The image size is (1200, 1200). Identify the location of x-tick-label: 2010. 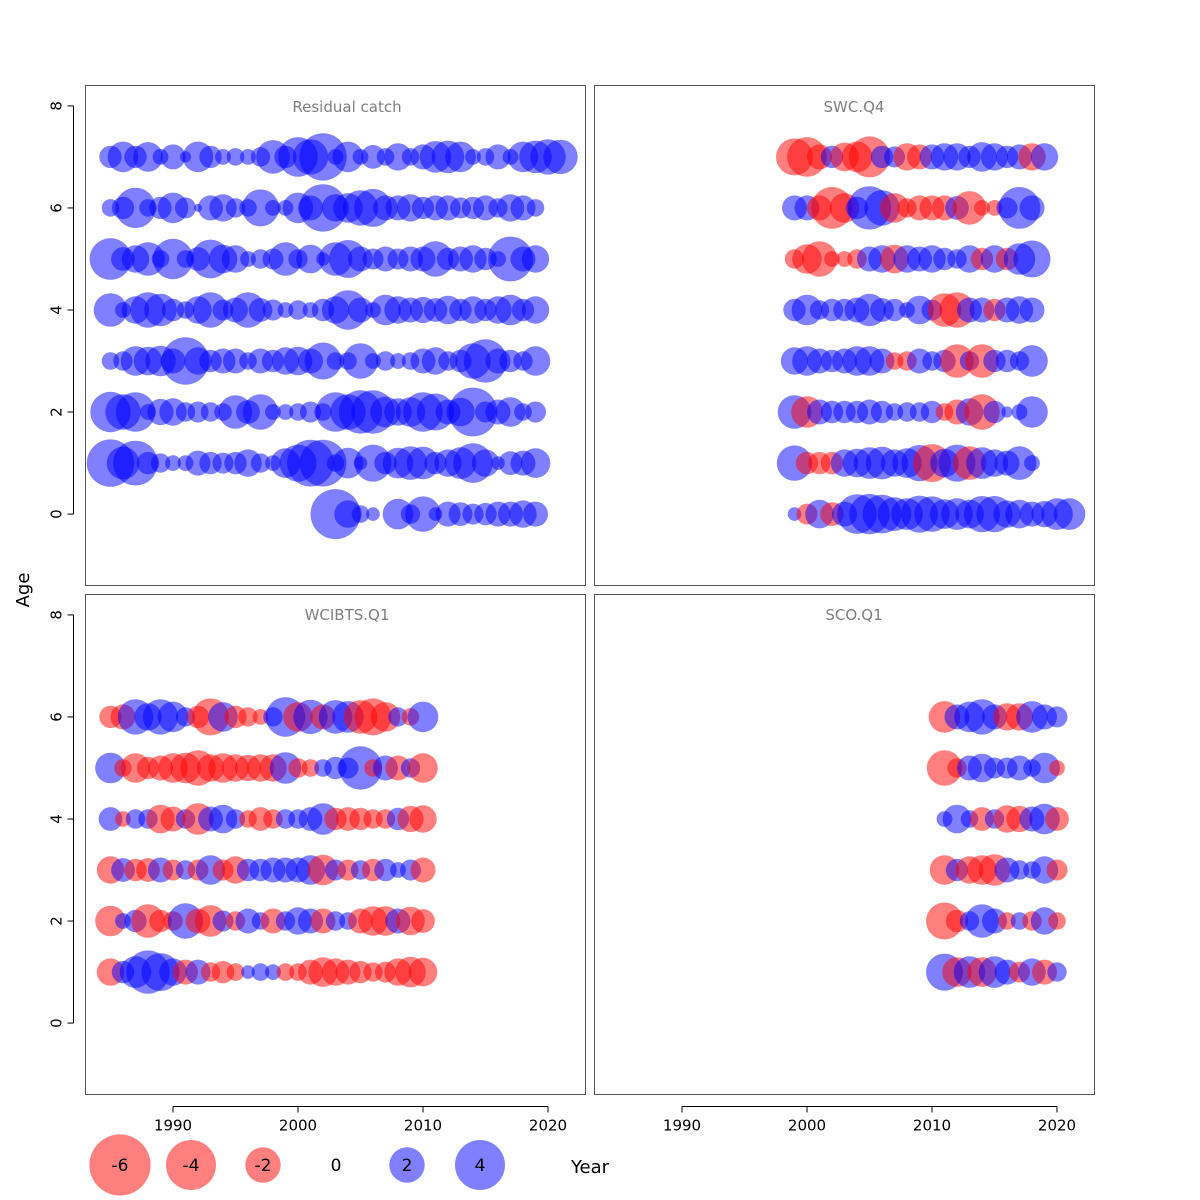
(423, 1126).